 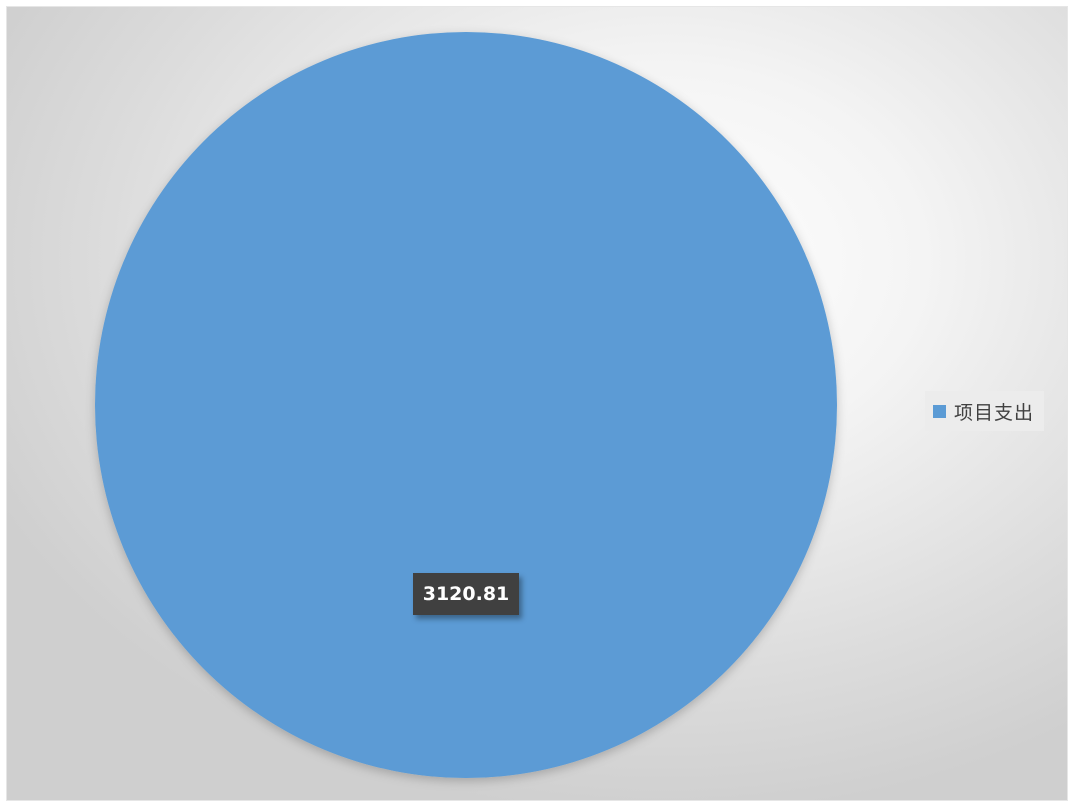 What do you see at coordinates (994, 412) in the screenshot?
I see `legend-entry-label: 项目支出` at bounding box center [994, 412].